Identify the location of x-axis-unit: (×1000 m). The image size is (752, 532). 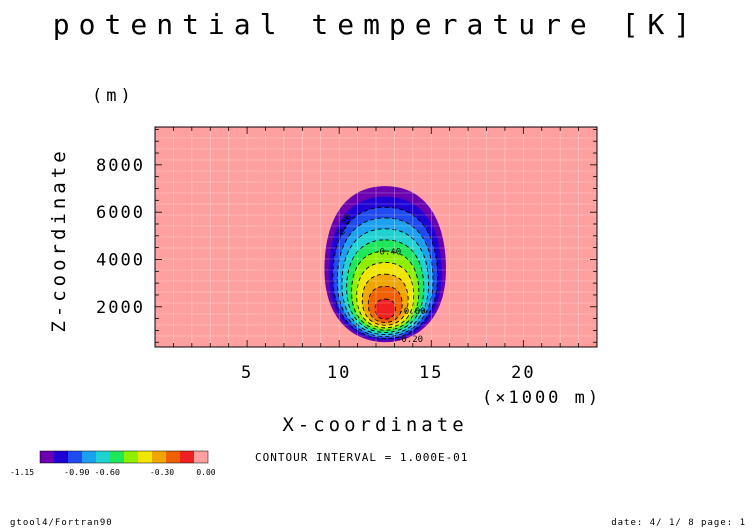
(542, 398).